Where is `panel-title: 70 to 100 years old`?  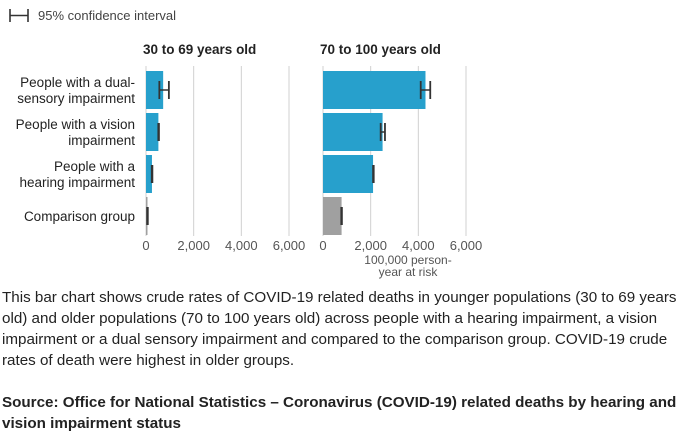 panel-title: 70 to 100 years old is located at coordinates (380, 49).